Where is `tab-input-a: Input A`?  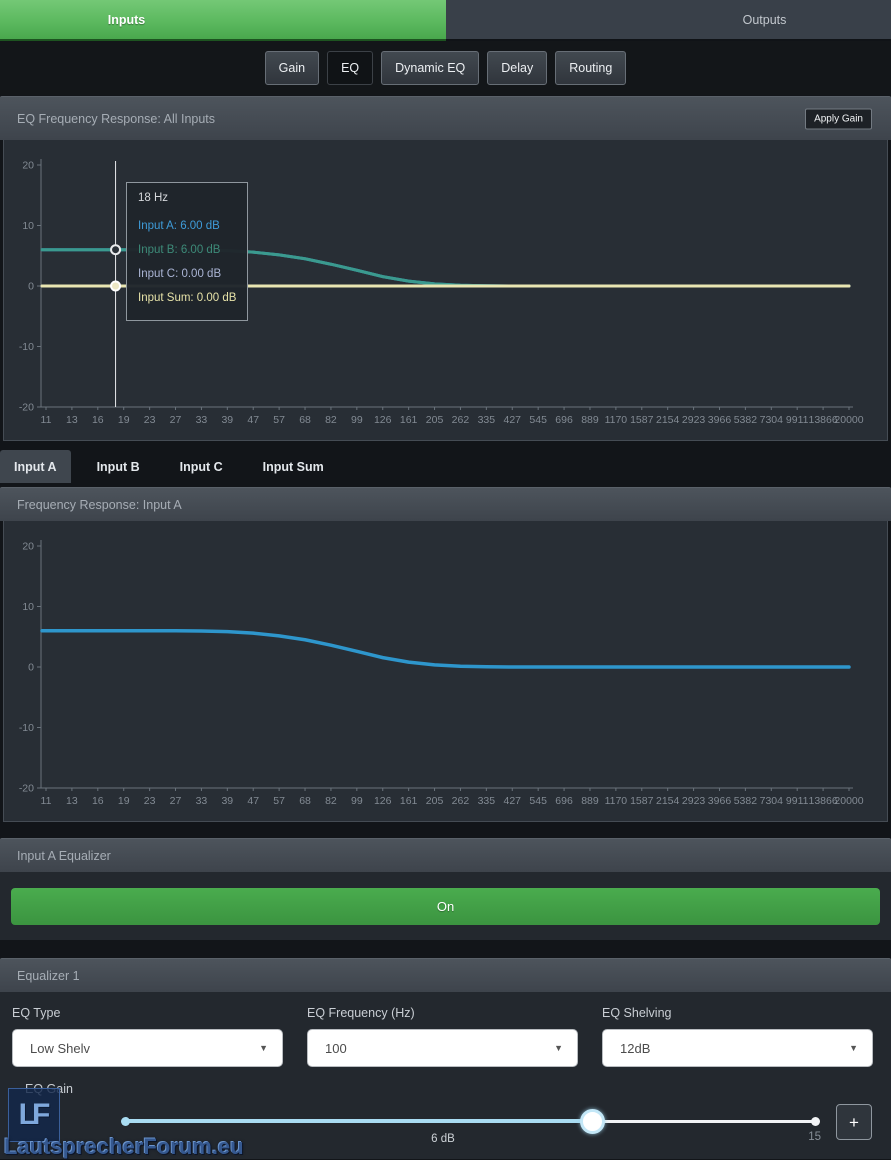
tab-input-a: Input A is located at coordinates (35, 466).